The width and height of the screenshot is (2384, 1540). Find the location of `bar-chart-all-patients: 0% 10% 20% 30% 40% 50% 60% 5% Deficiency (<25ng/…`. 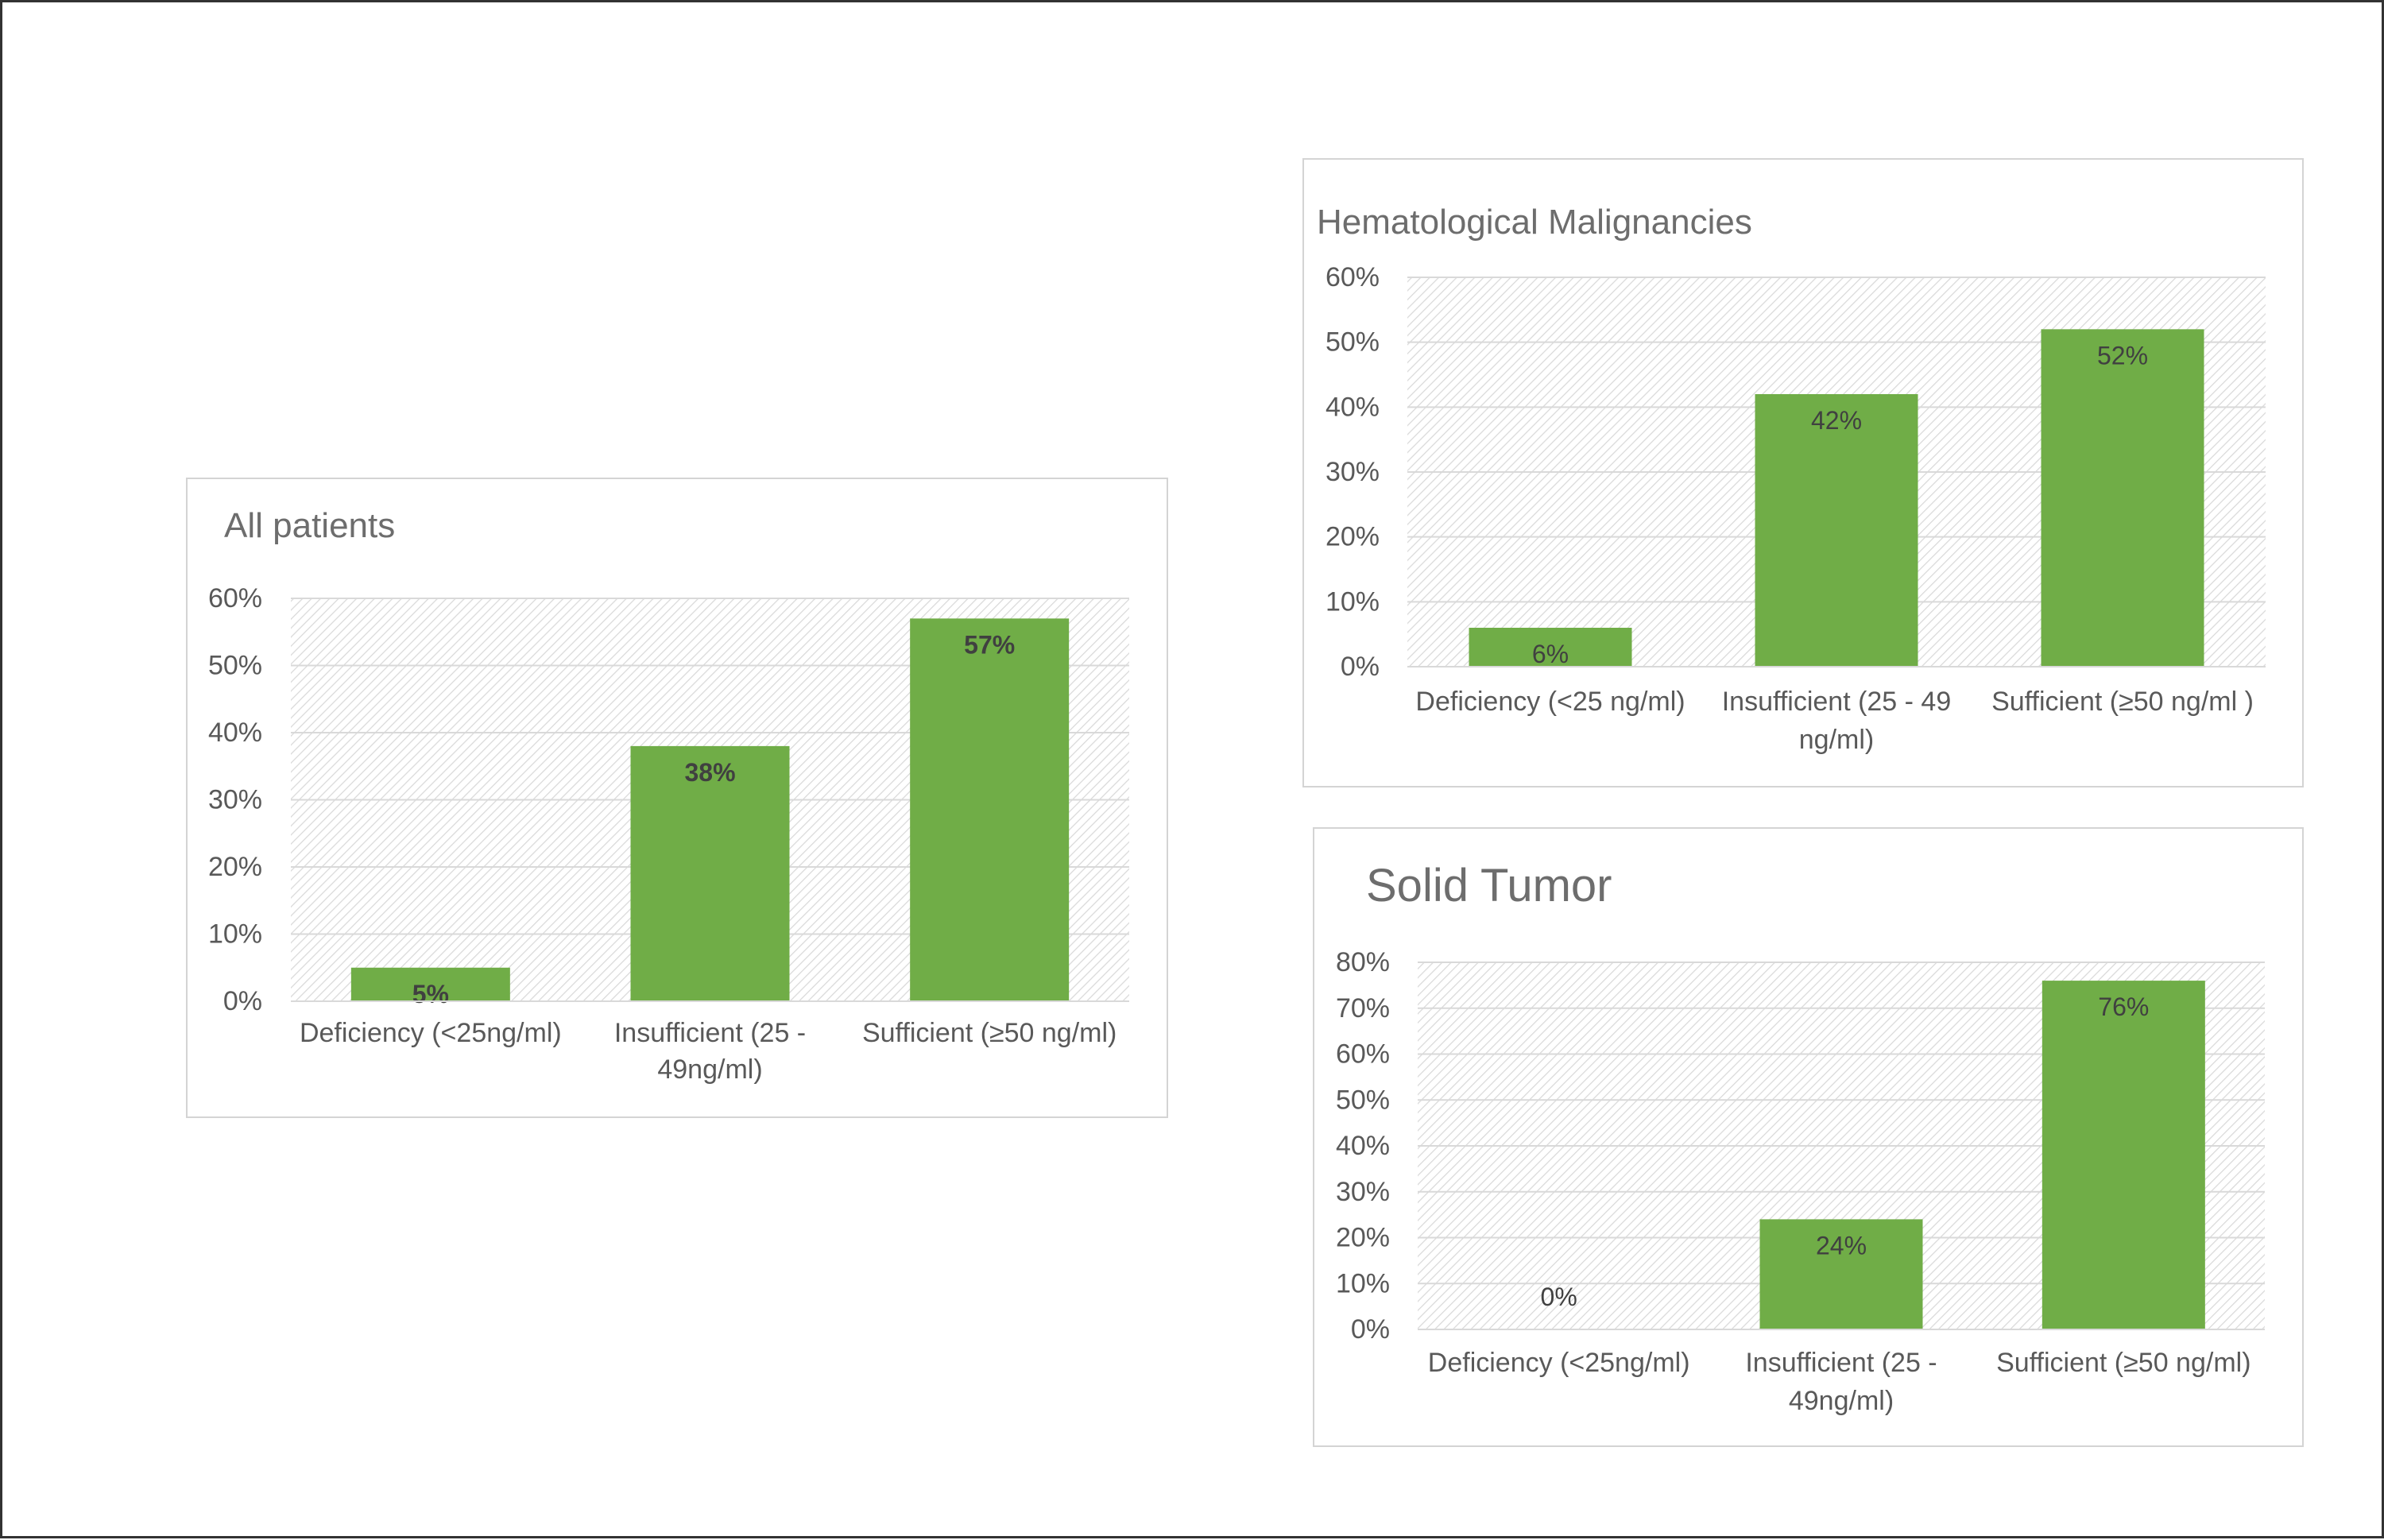

bar-chart-all-patients: 0% 10% 20% 30% 40% 50% 60% 5% Deficiency (<25ng/… is located at coordinates (668, 834).